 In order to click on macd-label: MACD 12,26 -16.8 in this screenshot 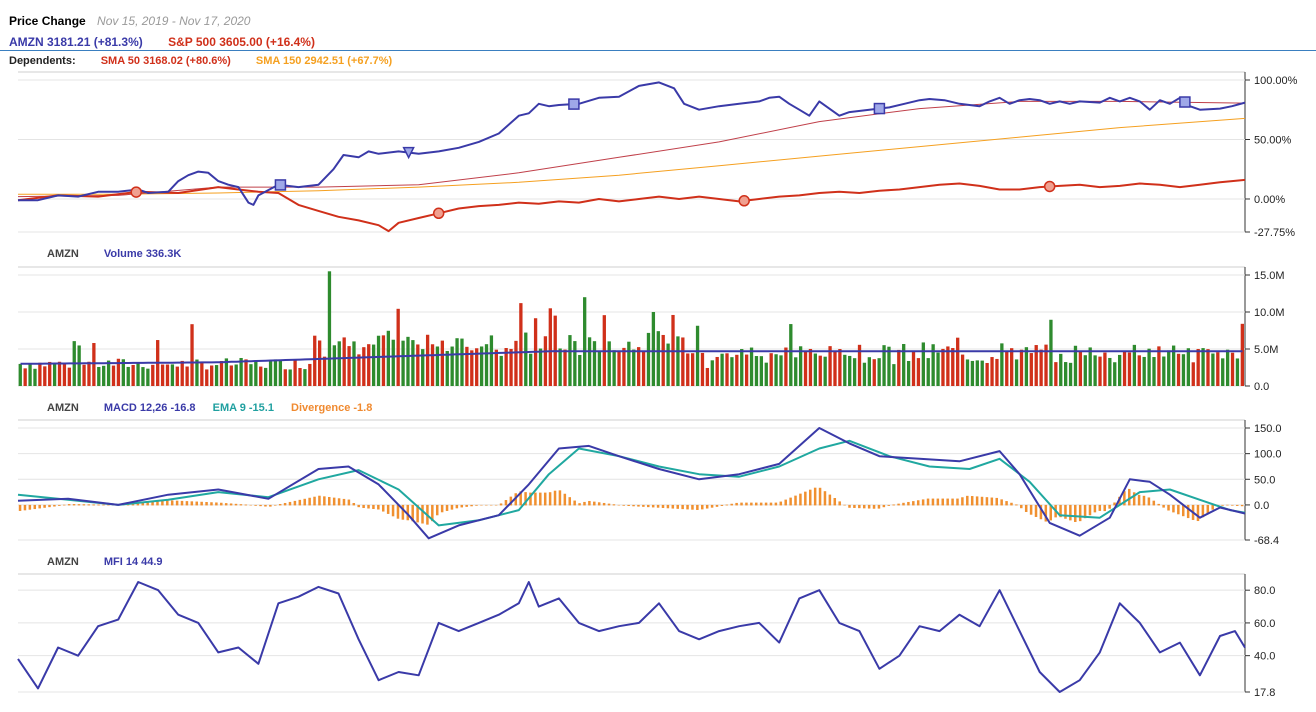, I will do `click(149, 408)`.